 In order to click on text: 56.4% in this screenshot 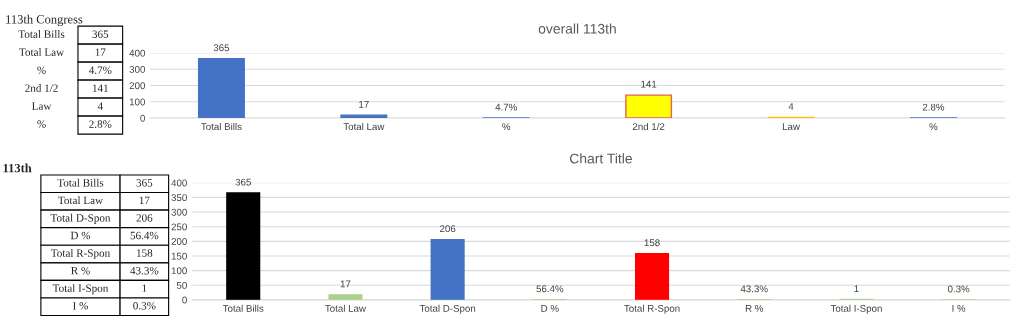, I will do `click(144, 235)`.